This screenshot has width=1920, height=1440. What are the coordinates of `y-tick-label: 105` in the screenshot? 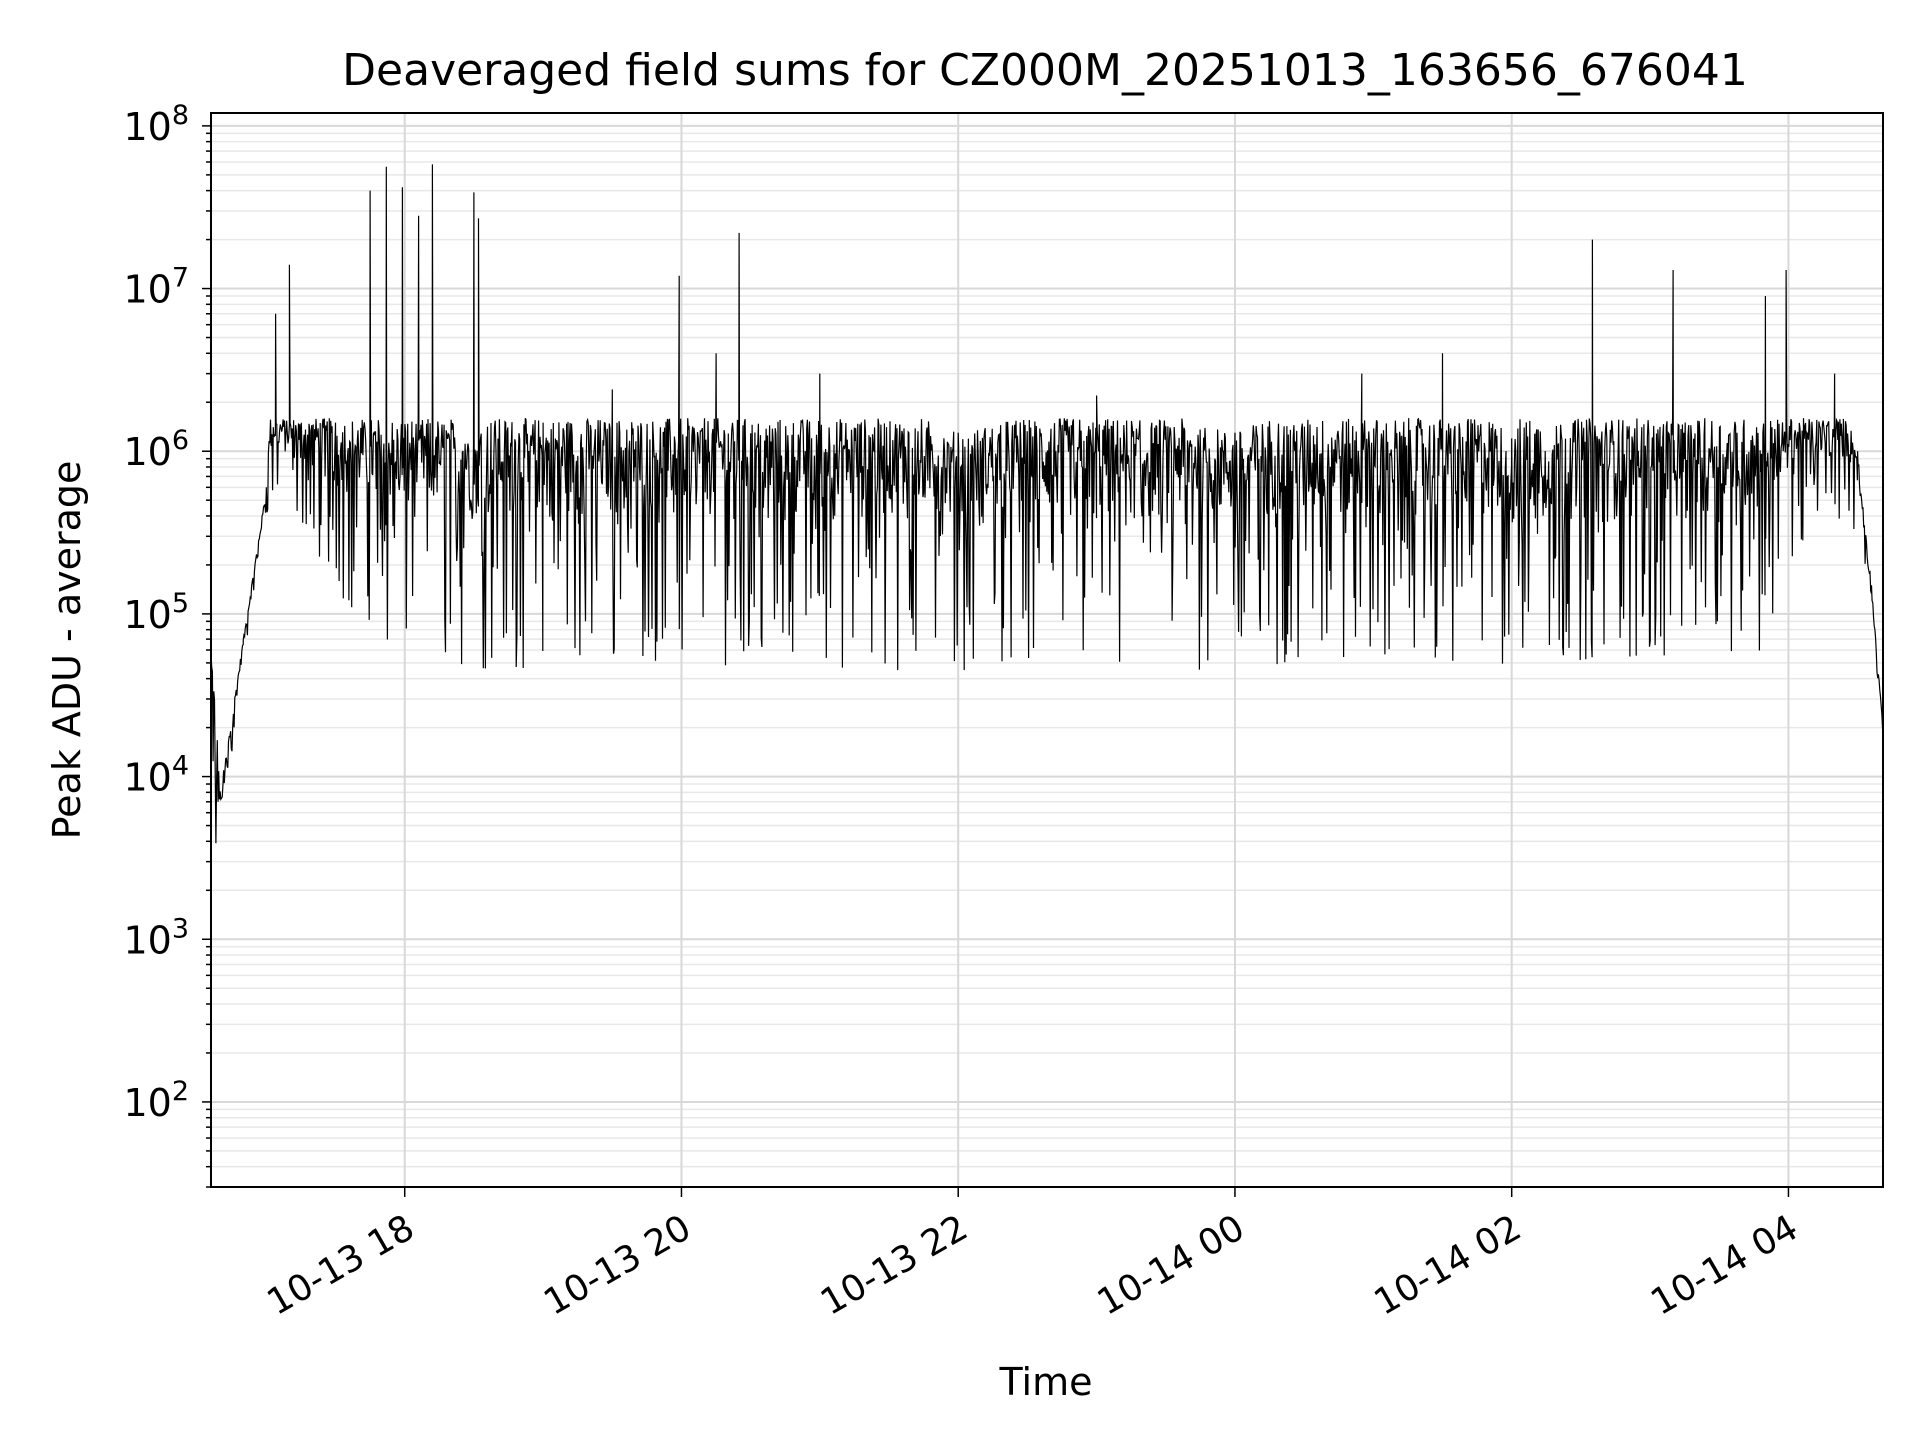 It's located at (156, 612).